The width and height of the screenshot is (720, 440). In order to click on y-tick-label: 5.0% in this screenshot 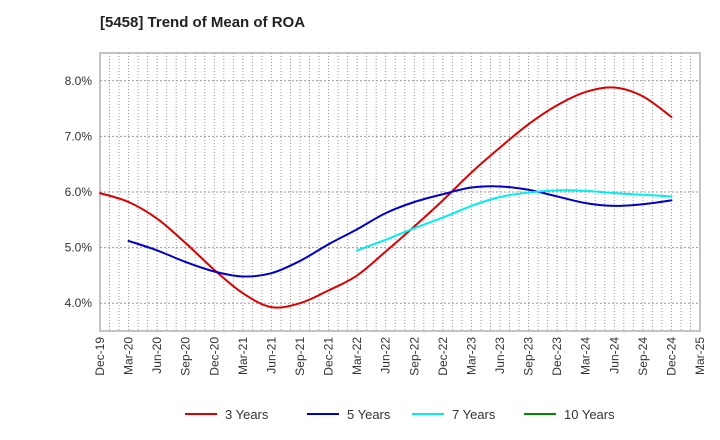, I will do `click(79, 248)`.